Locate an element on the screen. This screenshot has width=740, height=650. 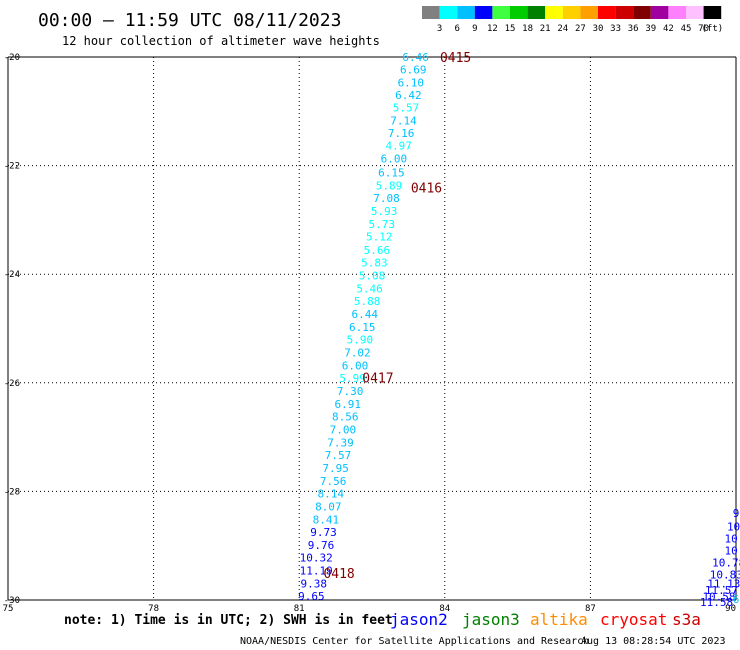
legend-tick-label: 39 is located at coordinates (650, 29).